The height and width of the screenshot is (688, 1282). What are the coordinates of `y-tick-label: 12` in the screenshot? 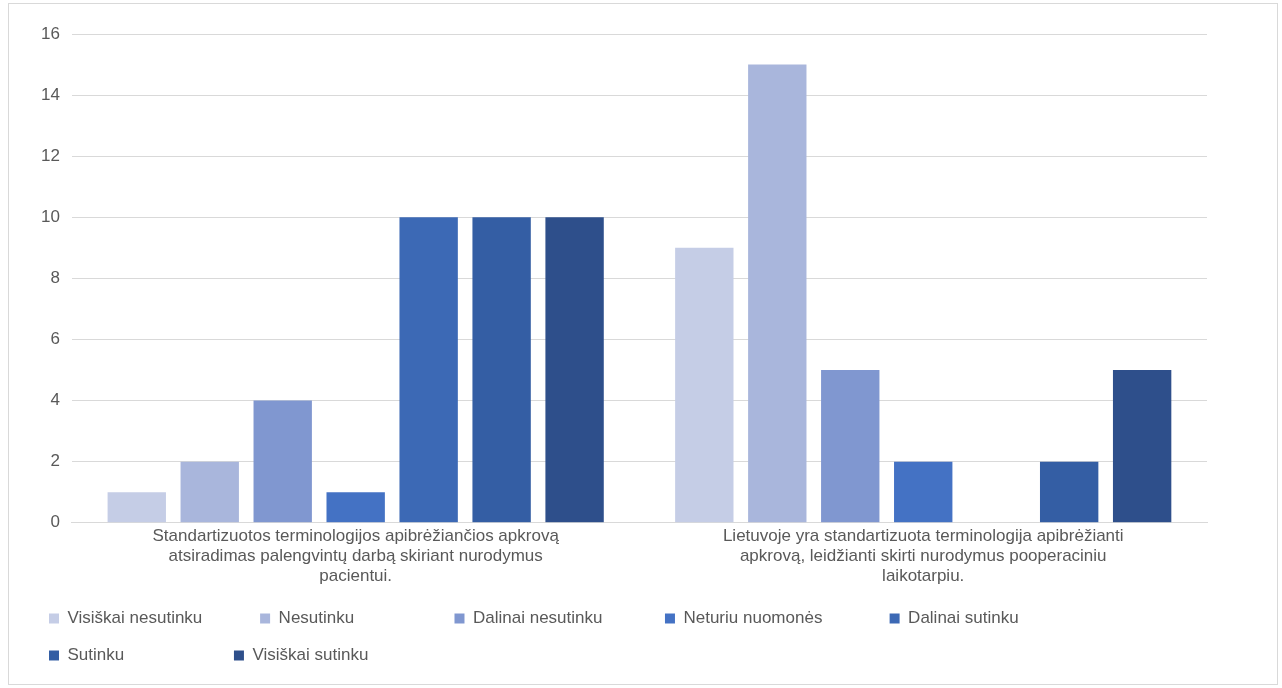 It's located at (50, 155).